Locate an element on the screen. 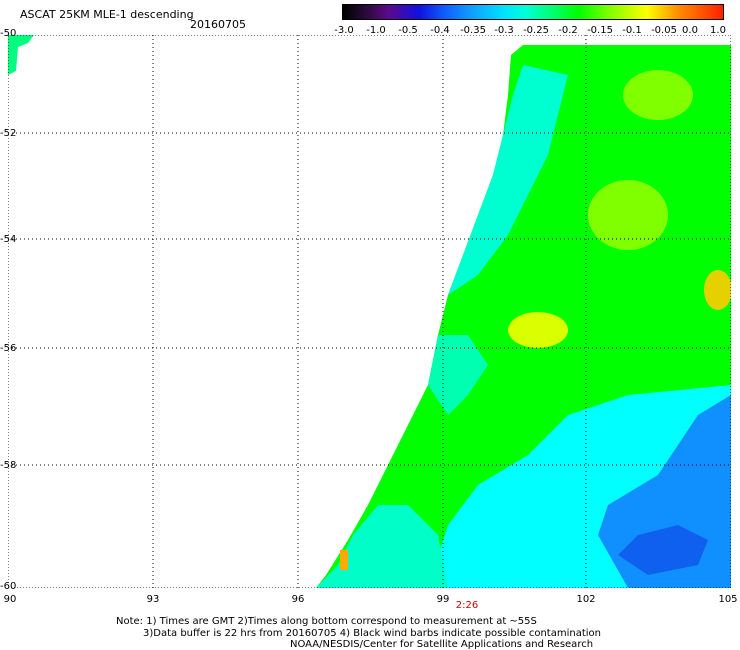  colorbar-tick: -0.05 is located at coordinates (664, 30).